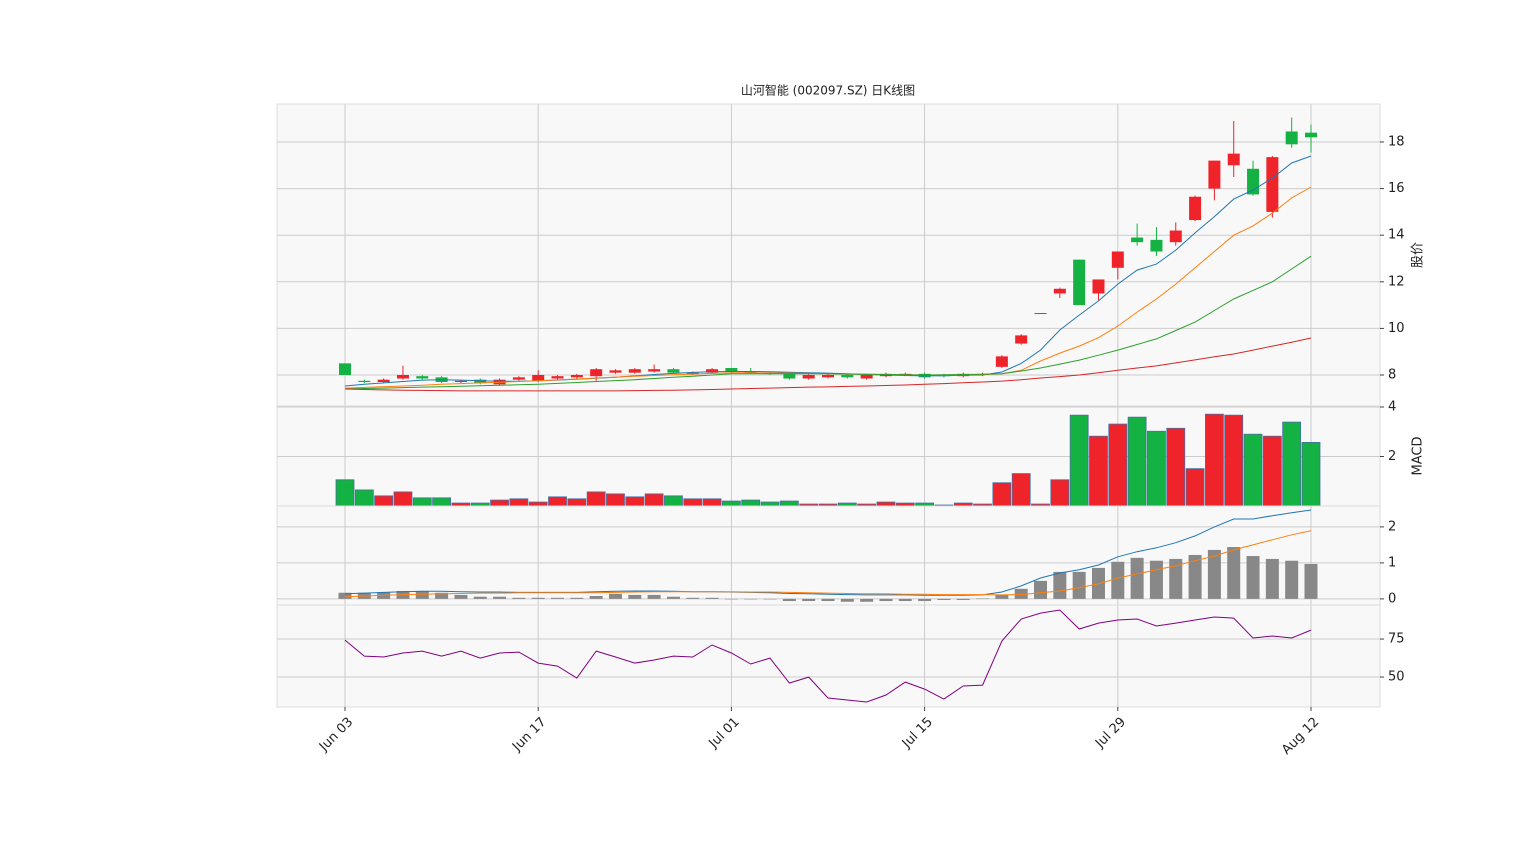 The width and height of the screenshot is (1533, 862). I want to click on y-tick-label: 75, so click(1396, 639).